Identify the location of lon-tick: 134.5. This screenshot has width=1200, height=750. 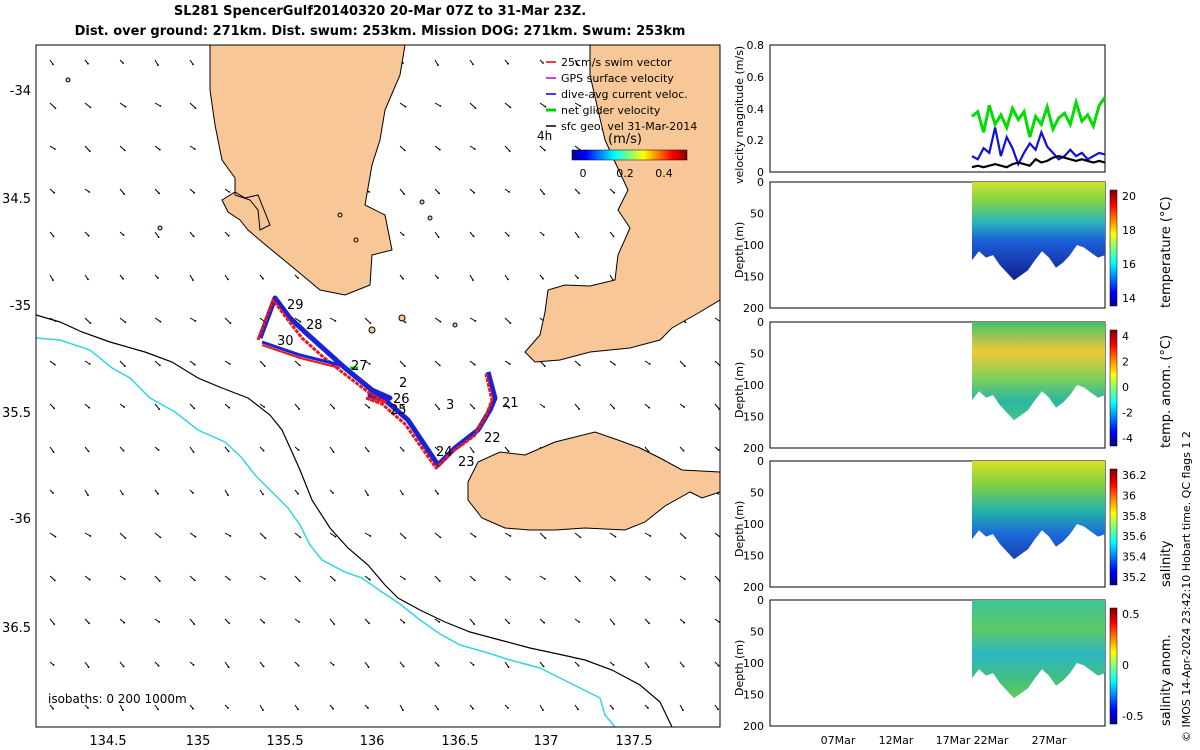
(107, 741).